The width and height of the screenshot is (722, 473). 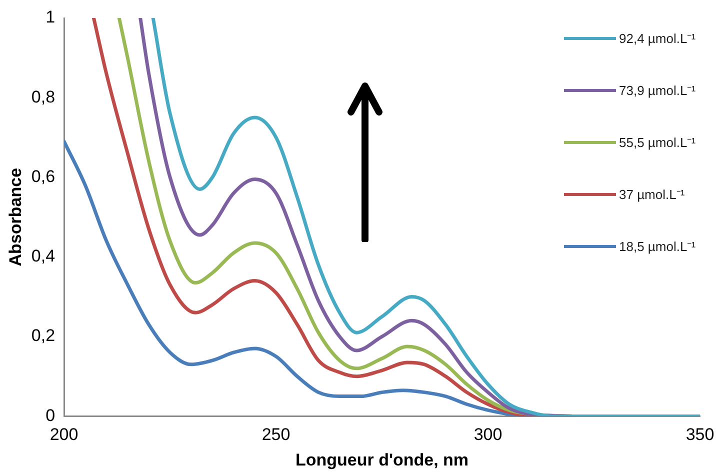 I want to click on y-tick-label: 1, so click(x=51, y=17).